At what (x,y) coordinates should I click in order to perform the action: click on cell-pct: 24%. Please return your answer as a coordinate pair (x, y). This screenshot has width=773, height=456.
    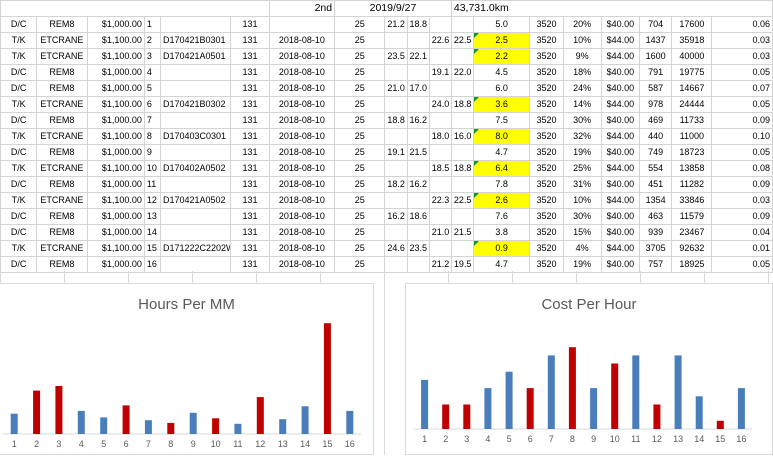
    Looking at the image, I should click on (582, 88).